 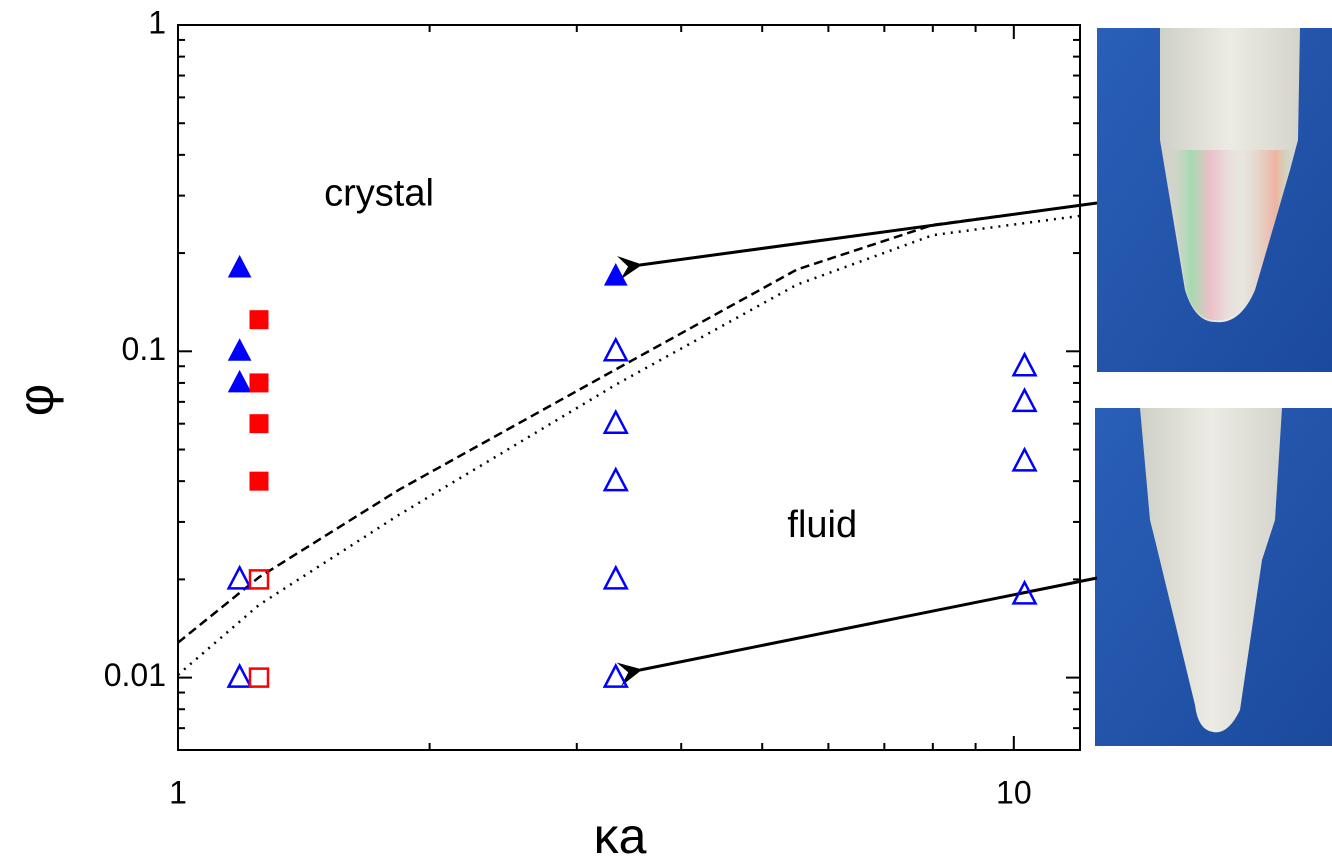 I want to click on y-tick-label: 0.01, so click(x=135, y=675).